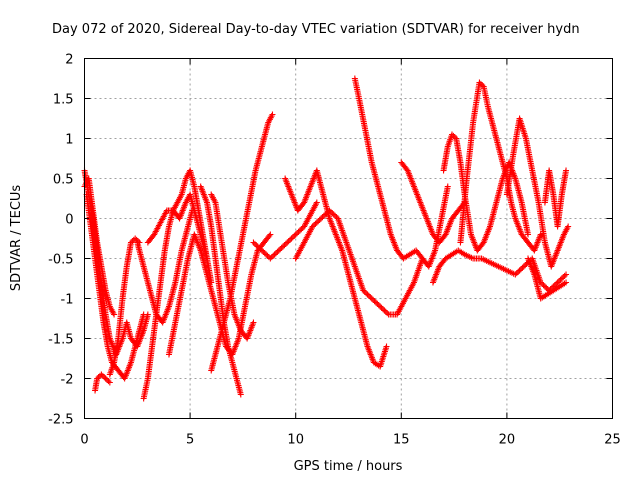 This screenshot has height=480, width=640. I want to click on y-tick-label: 0, so click(69, 220).